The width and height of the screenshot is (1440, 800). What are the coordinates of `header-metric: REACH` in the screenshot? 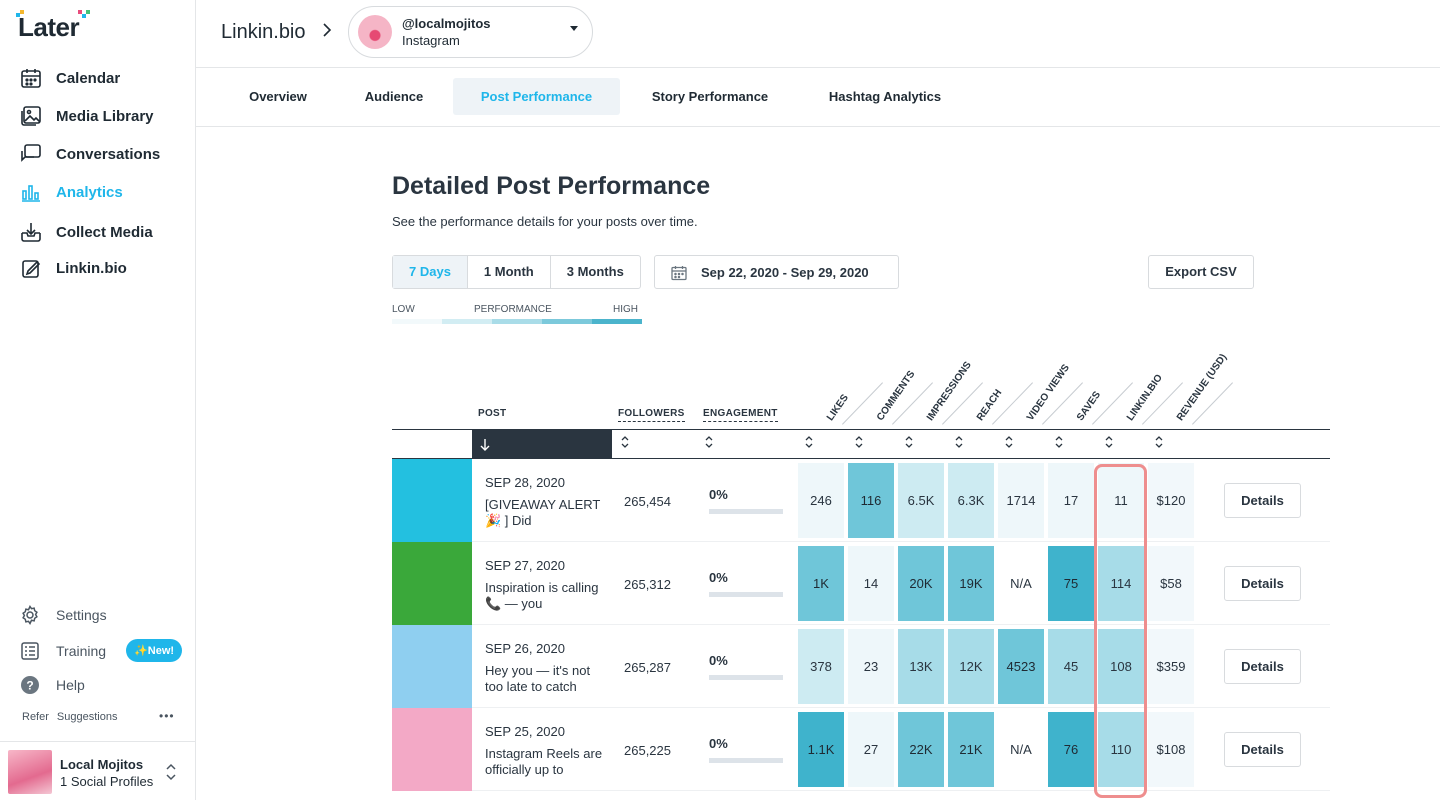 It's located at (989, 405).